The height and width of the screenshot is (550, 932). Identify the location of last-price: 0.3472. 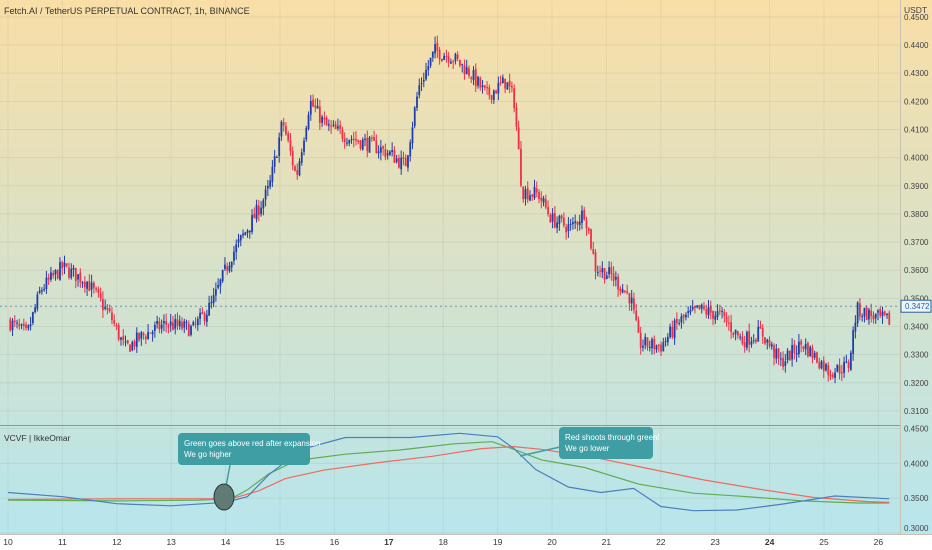
(917, 306).